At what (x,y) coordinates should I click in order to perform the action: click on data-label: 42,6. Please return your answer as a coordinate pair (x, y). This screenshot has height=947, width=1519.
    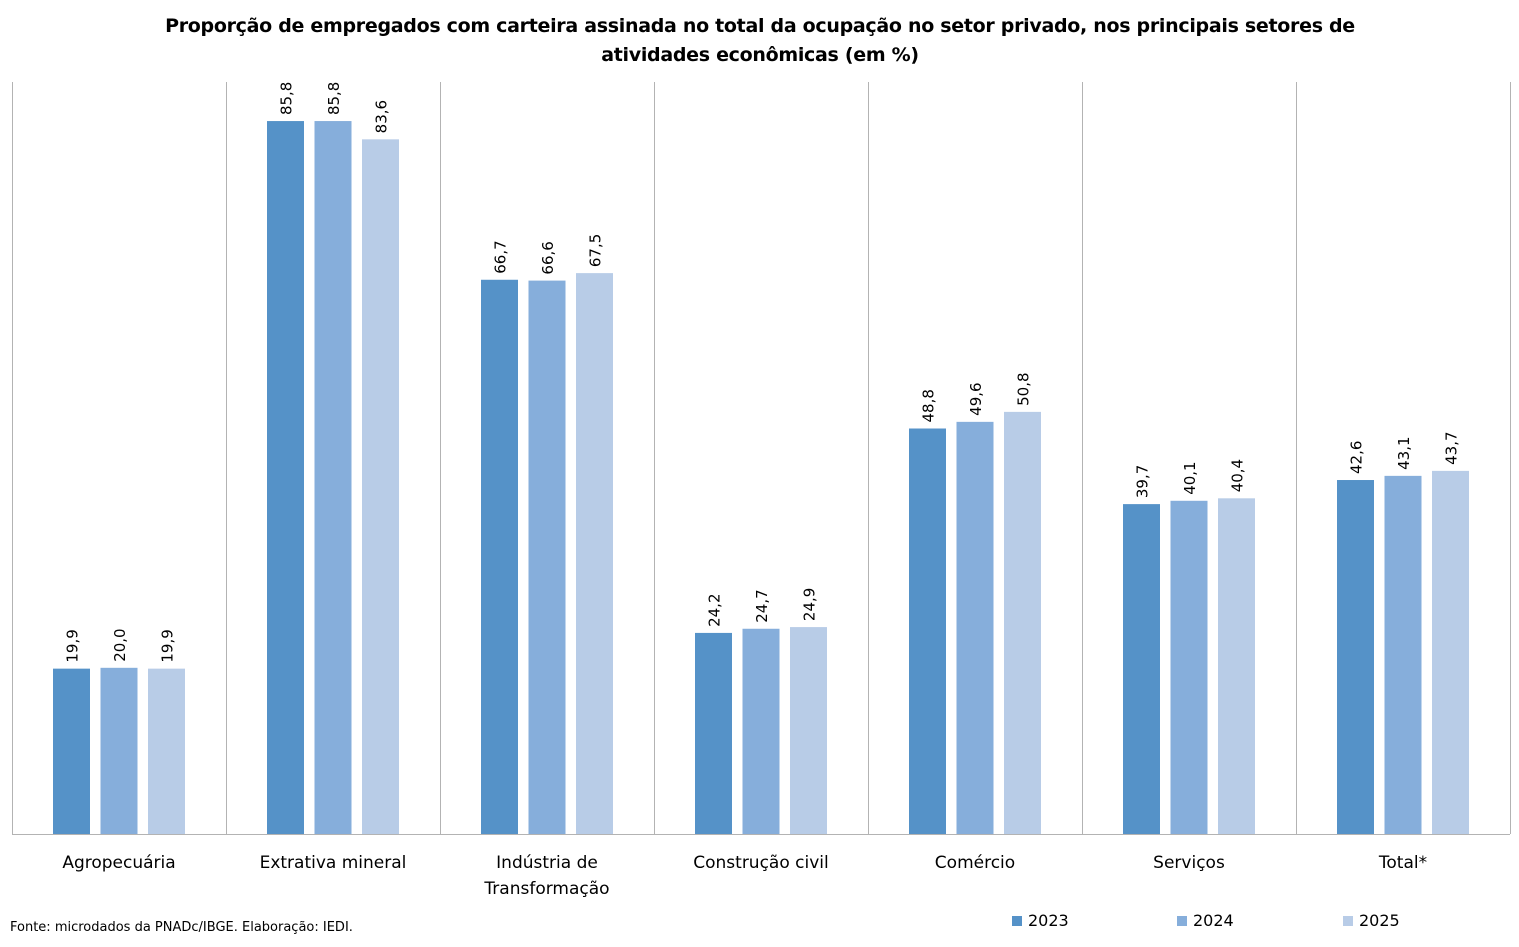
    Looking at the image, I should click on (1357, 457).